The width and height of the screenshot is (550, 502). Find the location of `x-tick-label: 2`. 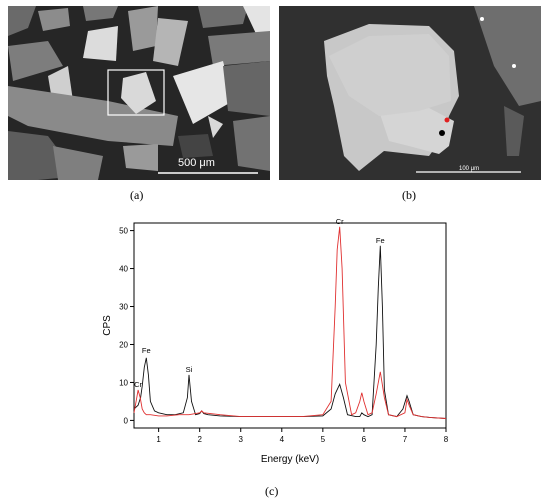

x-tick-label: 2 is located at coordinates (199, 439).